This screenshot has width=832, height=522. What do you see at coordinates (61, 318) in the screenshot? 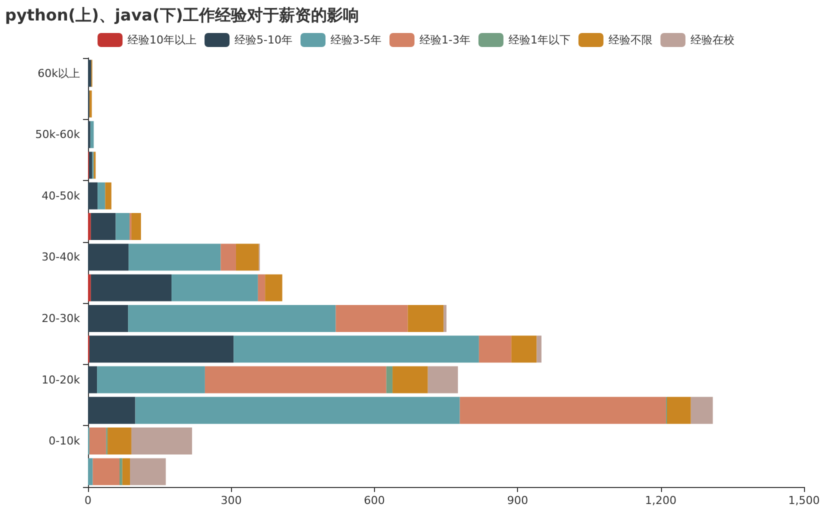
I see `y-tick-label: 20-30k` at bounding box center [61, 318].